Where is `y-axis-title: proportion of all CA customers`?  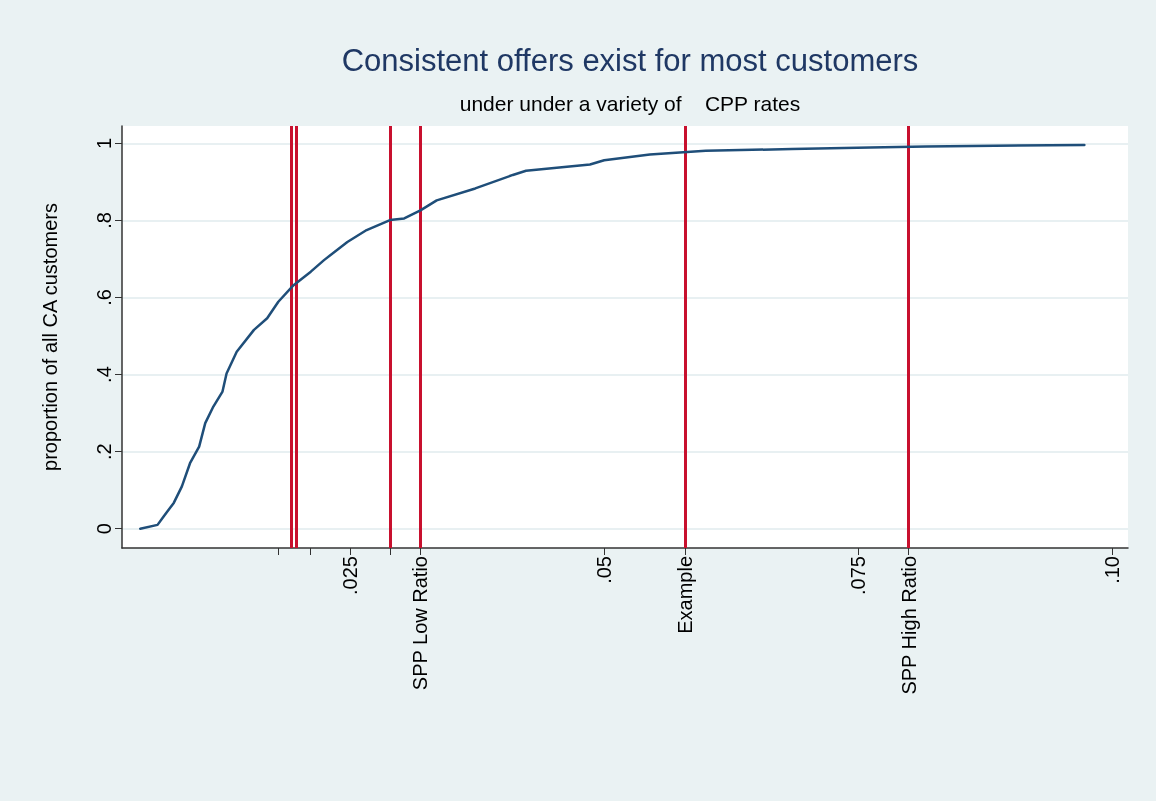
y-axis-title: proportion of all CA customers is located at coordinates (50, 337).